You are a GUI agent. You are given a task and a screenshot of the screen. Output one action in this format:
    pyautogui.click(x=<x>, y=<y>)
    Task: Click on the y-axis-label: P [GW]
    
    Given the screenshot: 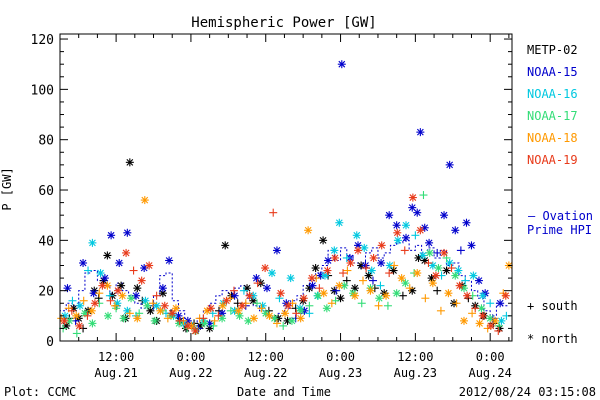 What is the action you would take?
    pyautogui.click(x=7, y=188)
    